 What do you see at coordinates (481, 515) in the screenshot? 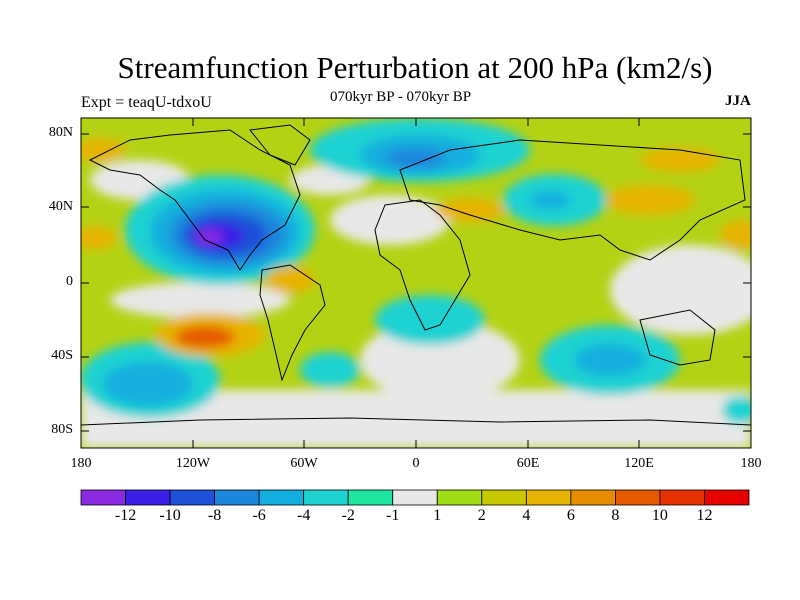
I see `colorbar-label: 2` at bounding box center [481, 515].